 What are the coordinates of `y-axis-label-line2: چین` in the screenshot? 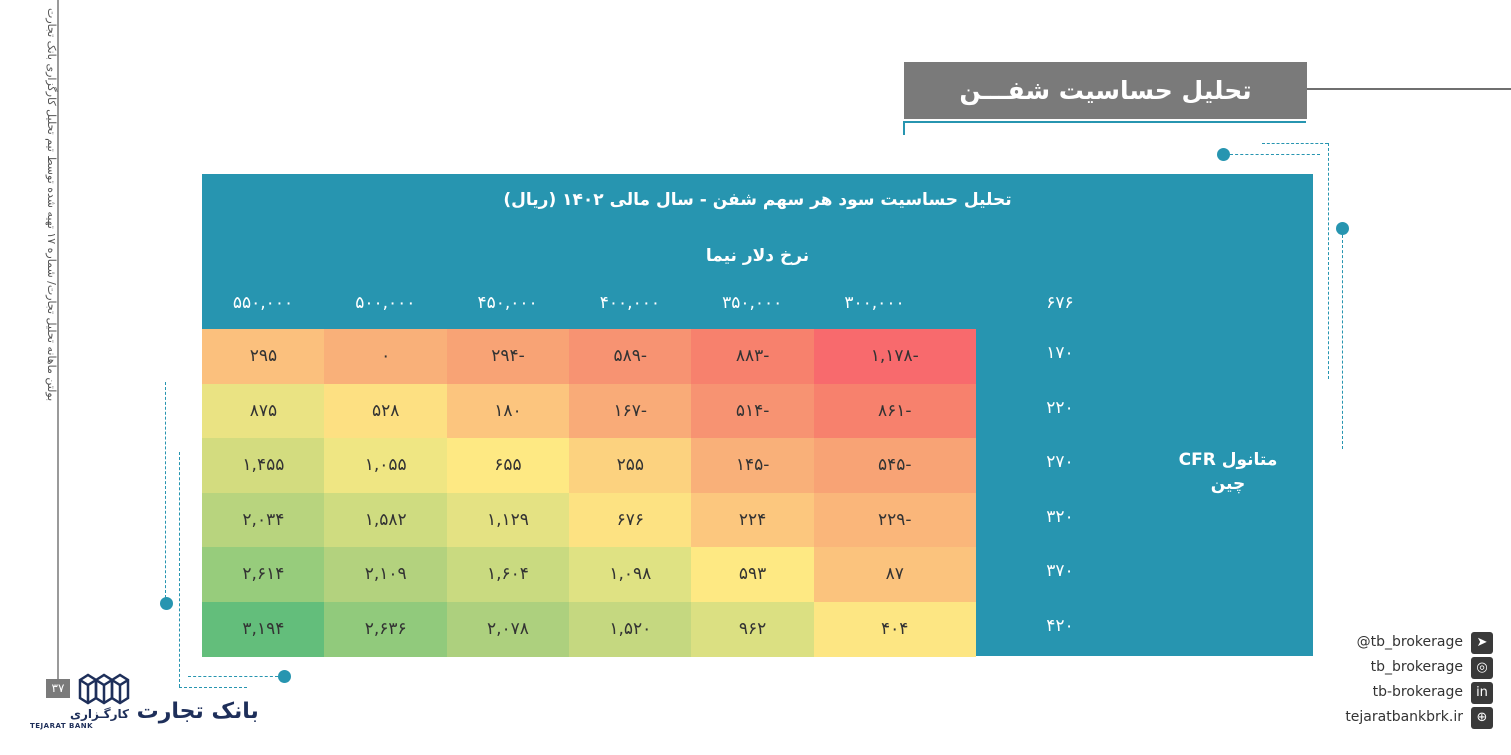 It's located at (1228, 484).